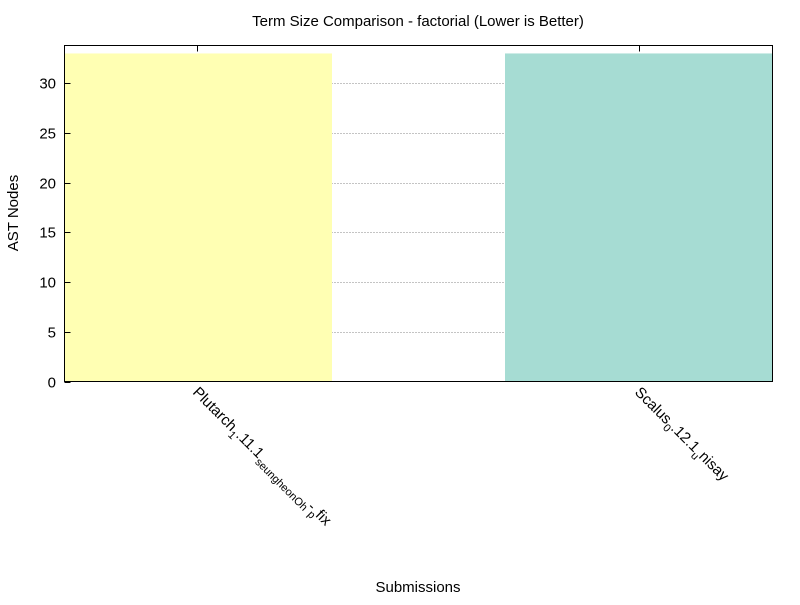  I want to click on y-tick-label-25: 25, so click(47, 134).